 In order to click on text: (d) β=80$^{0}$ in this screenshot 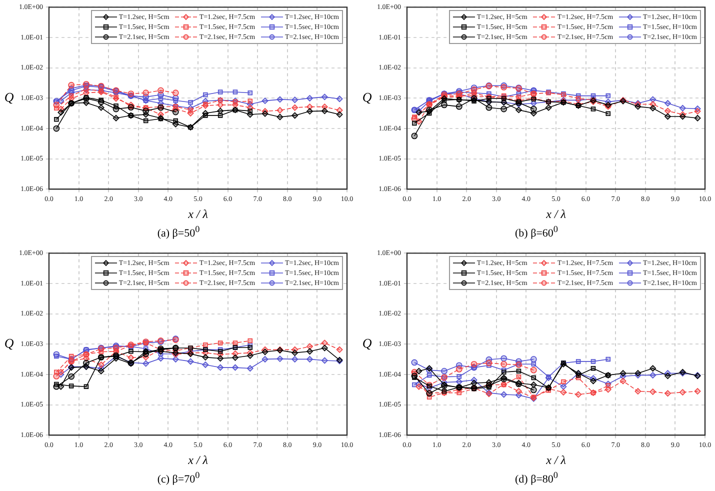, I will do `click(536, 478)`.